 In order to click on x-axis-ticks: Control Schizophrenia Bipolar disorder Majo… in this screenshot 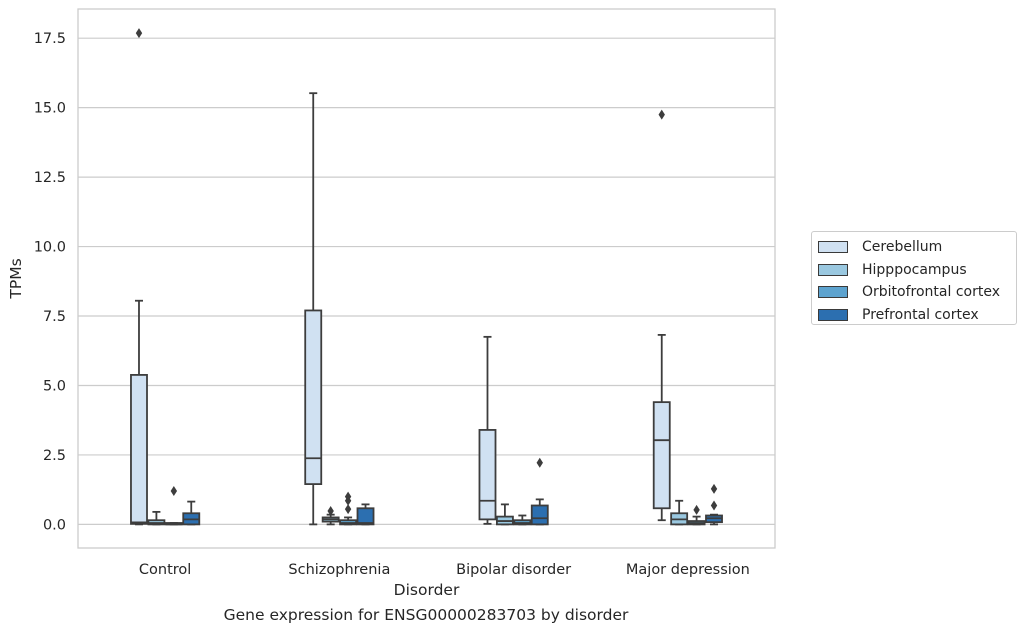, I will do `click(444, 570)`.